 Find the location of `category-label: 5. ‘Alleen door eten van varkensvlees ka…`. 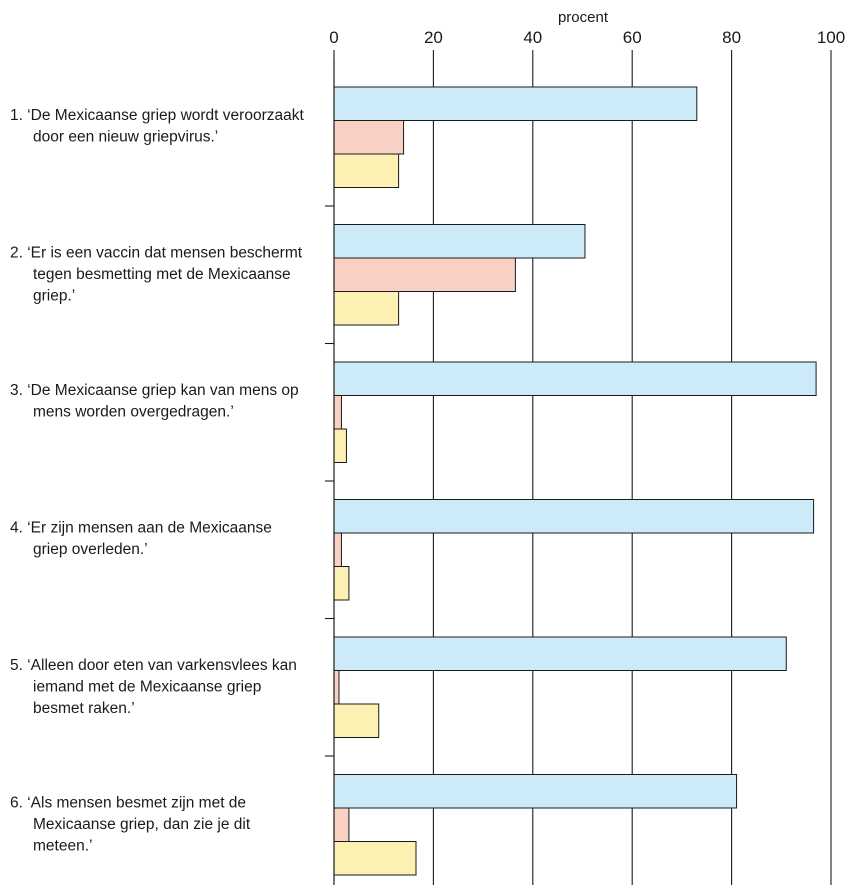

category-label: 5. ‘Alleen door eten van varkensvlees ka… is located at coordinates (153, 687).